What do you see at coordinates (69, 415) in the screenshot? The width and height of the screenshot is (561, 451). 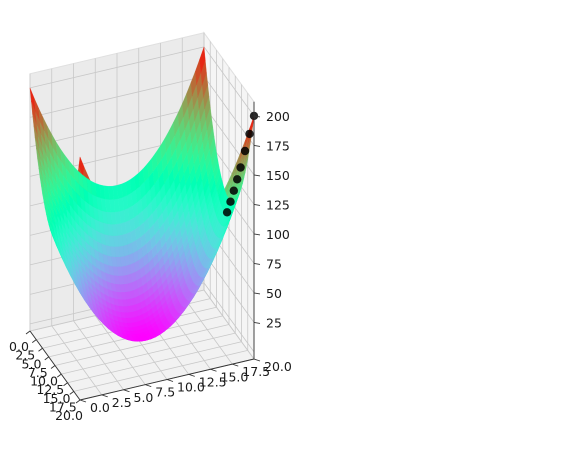 I see `x-tick-label: 20.0` at bounding box center [69, 415].